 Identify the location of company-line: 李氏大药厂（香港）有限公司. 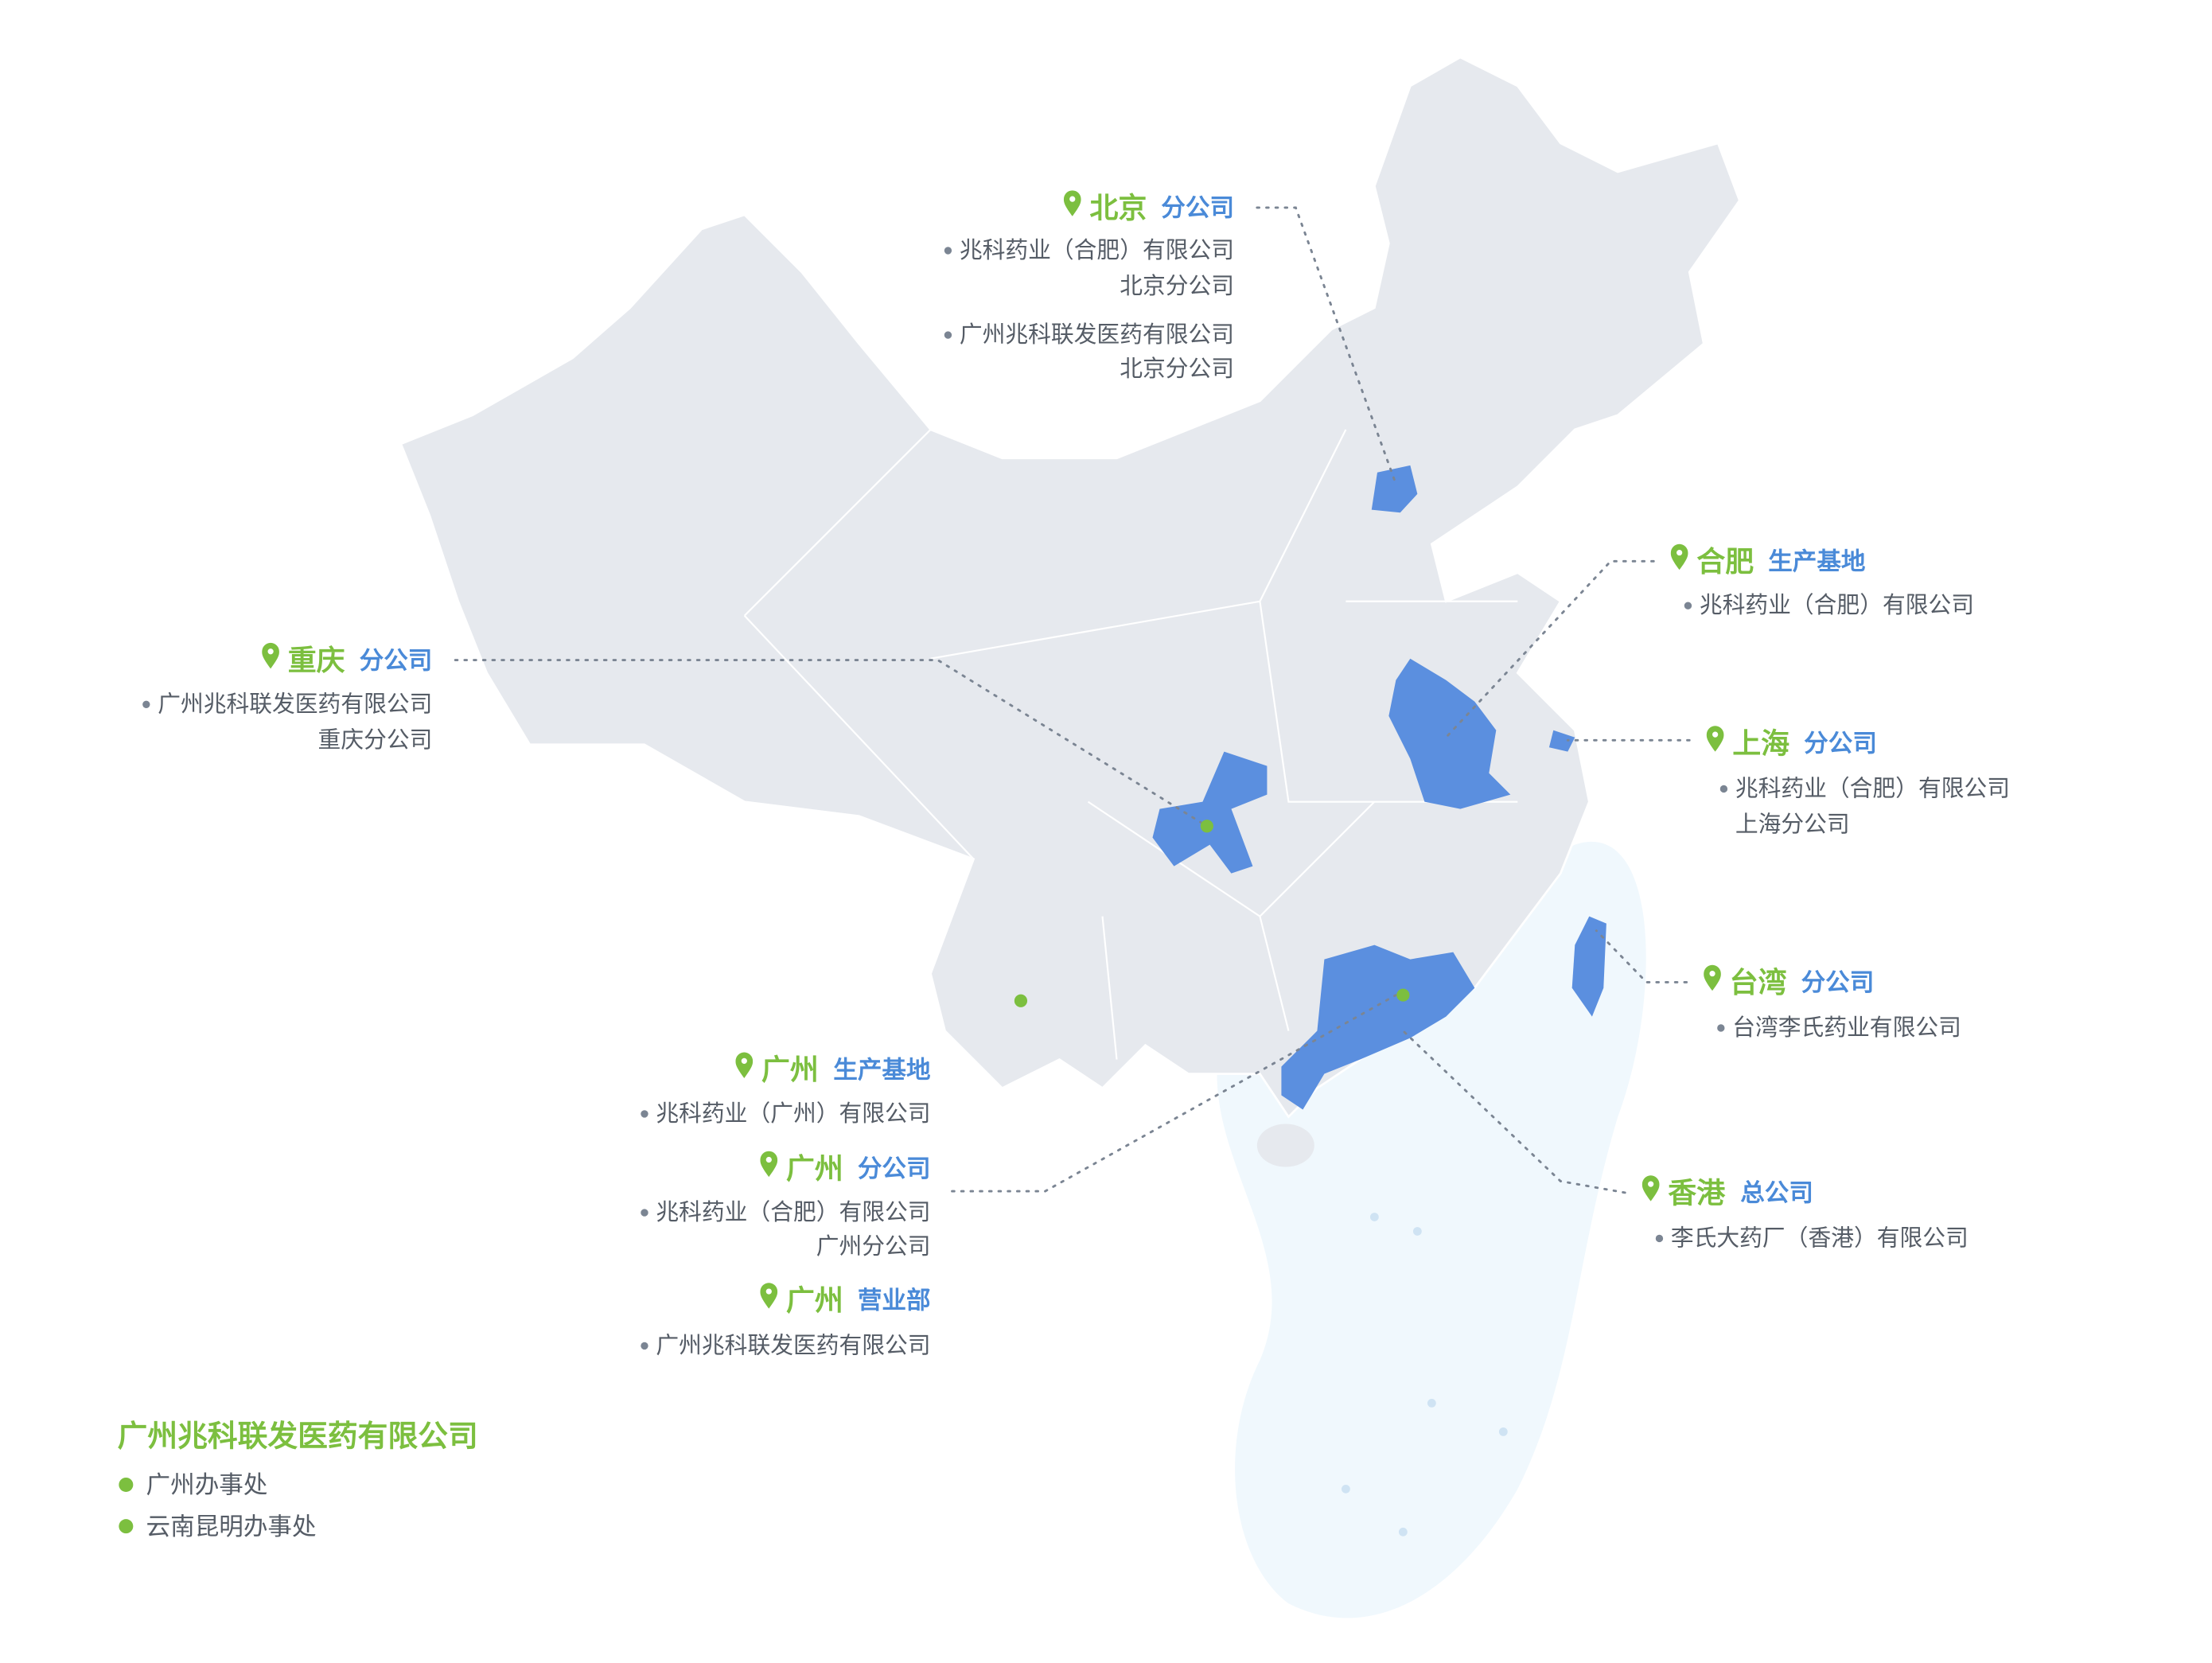
(1820, 1238).